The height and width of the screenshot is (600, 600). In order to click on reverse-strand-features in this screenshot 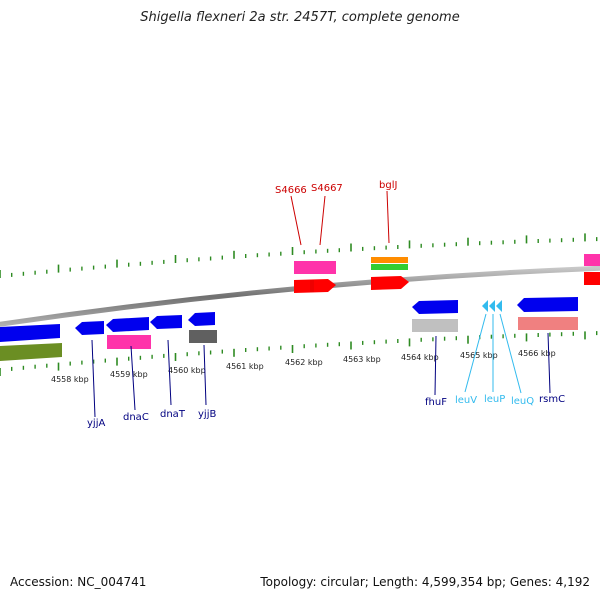, I will do `click(289, 329)`.